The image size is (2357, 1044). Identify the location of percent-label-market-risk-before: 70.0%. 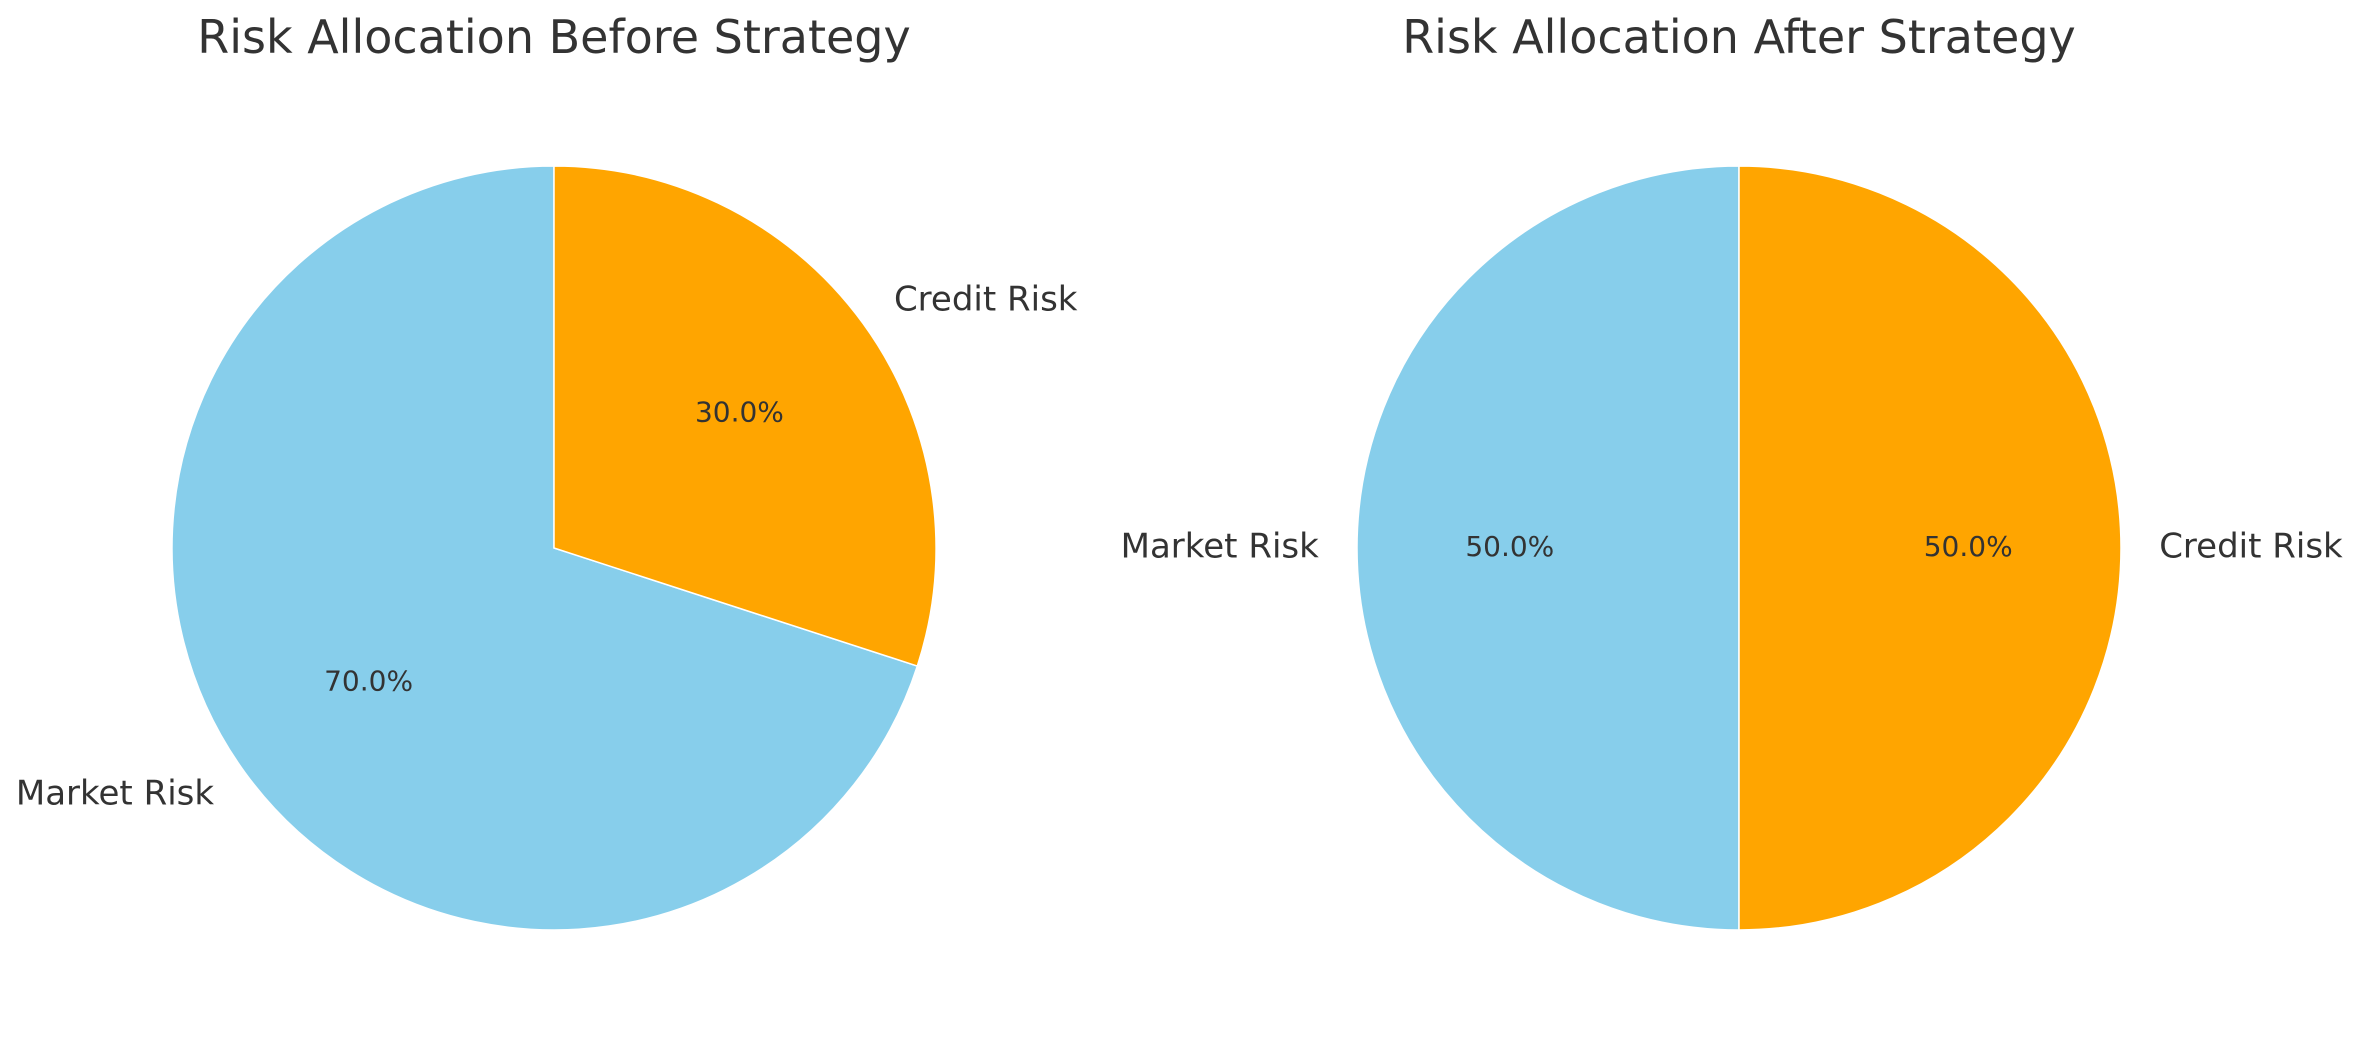
(368, 681).